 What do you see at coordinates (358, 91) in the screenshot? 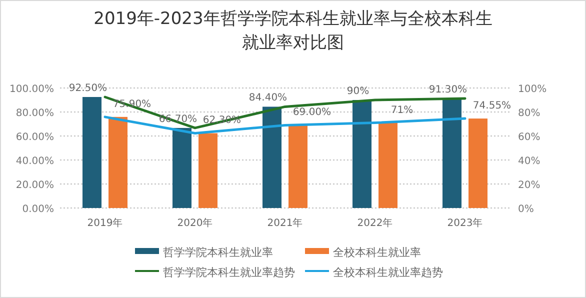
I see `data-label: 90%` at bounding box center [358, 91].